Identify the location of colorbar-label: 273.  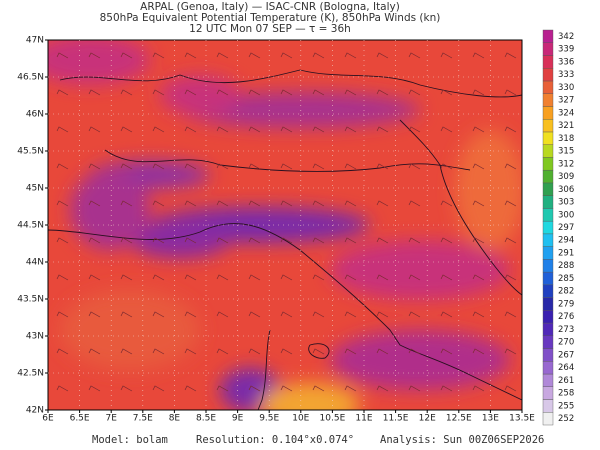
(566, 330).